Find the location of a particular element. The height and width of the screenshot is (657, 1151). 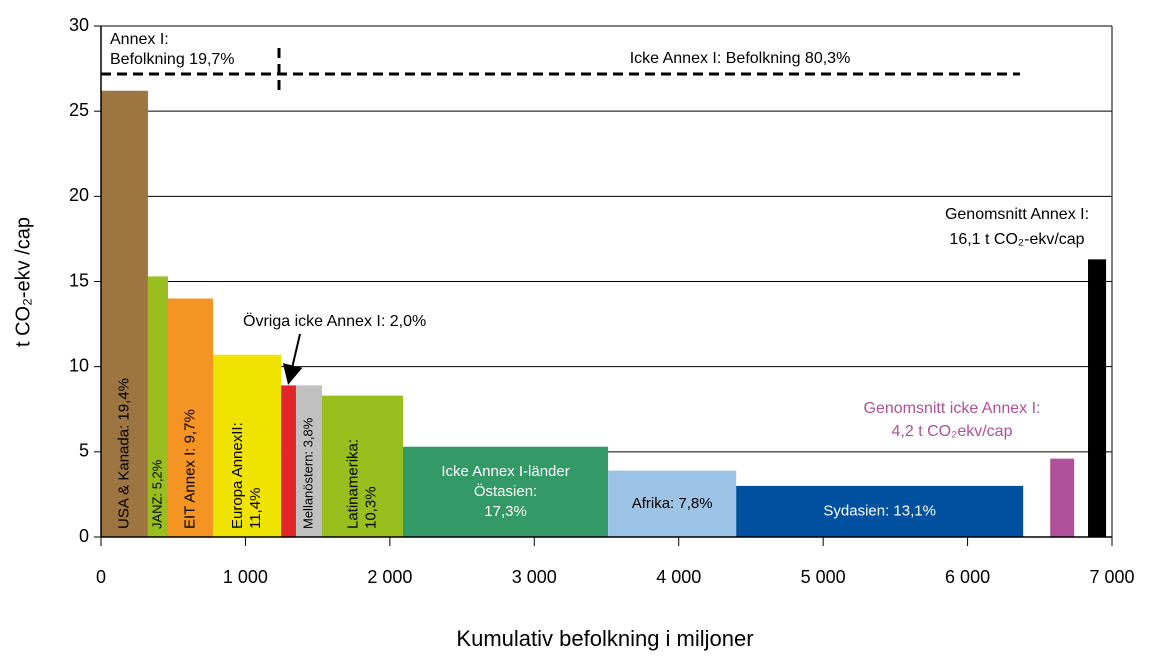

bar-label: Europa AnnexII: is located at coordinates (237, 475).